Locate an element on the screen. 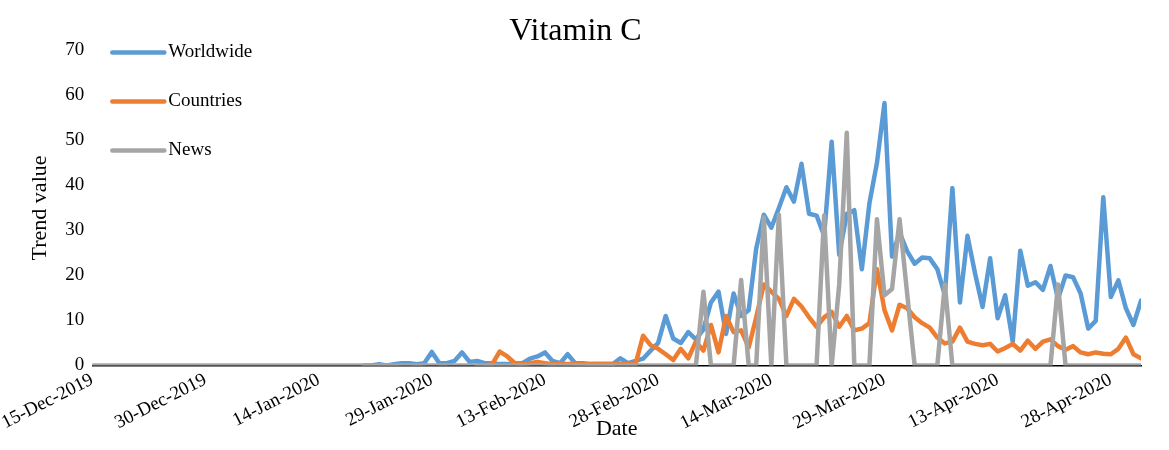 Image resolution: width=1169 pixels, height=450 pixels. y-tick-label: 10 is located at coordinates (75, 319).